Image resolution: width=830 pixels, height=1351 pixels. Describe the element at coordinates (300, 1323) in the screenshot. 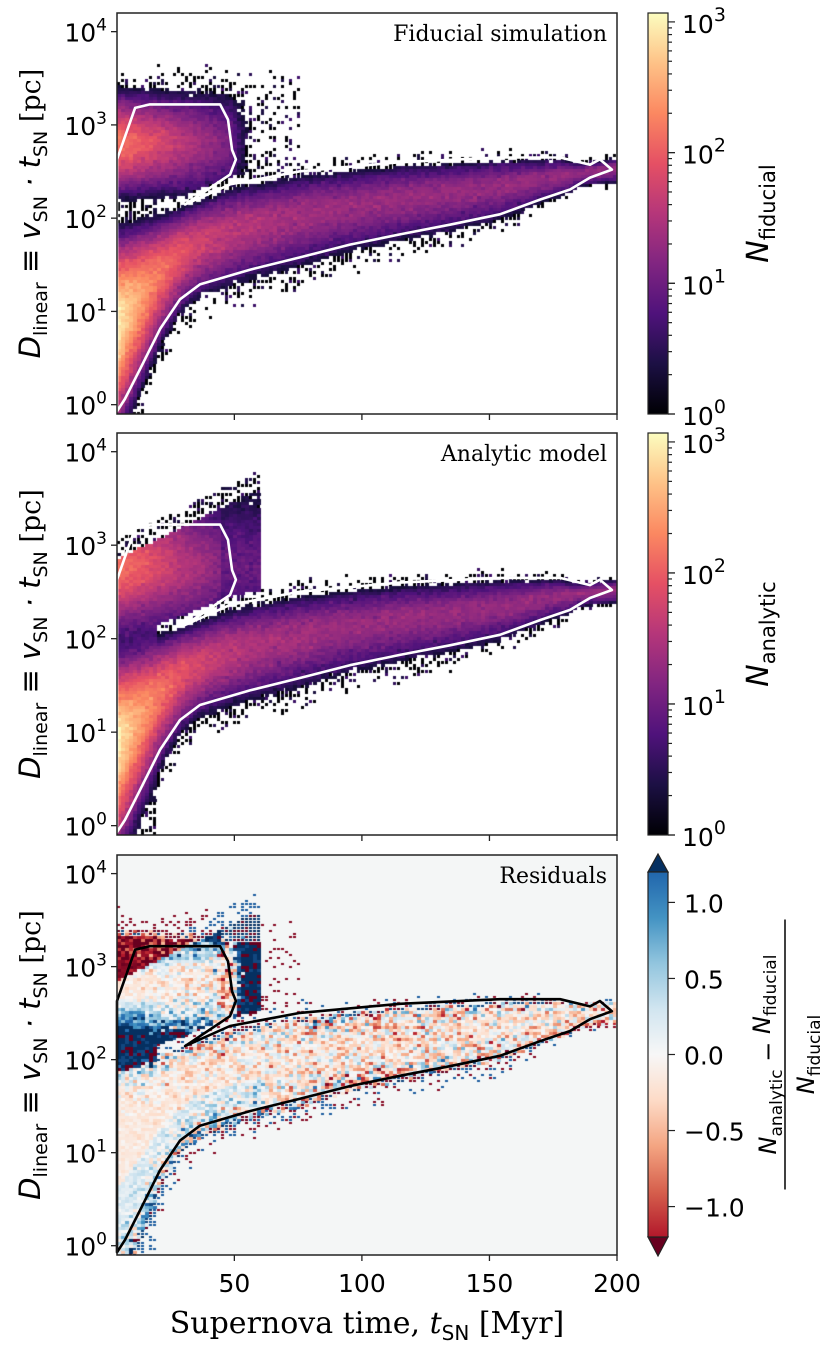

I see `x-label-text: Supernova time,` at that location.